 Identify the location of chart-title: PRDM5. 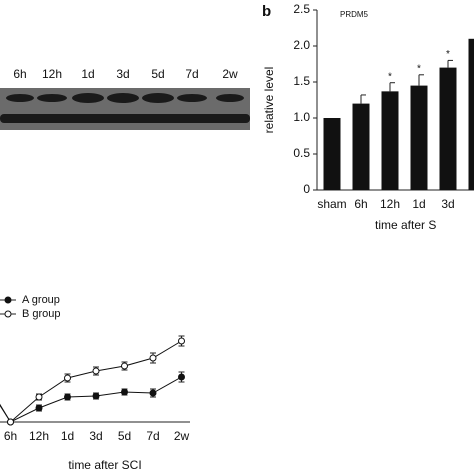
(354, 14).